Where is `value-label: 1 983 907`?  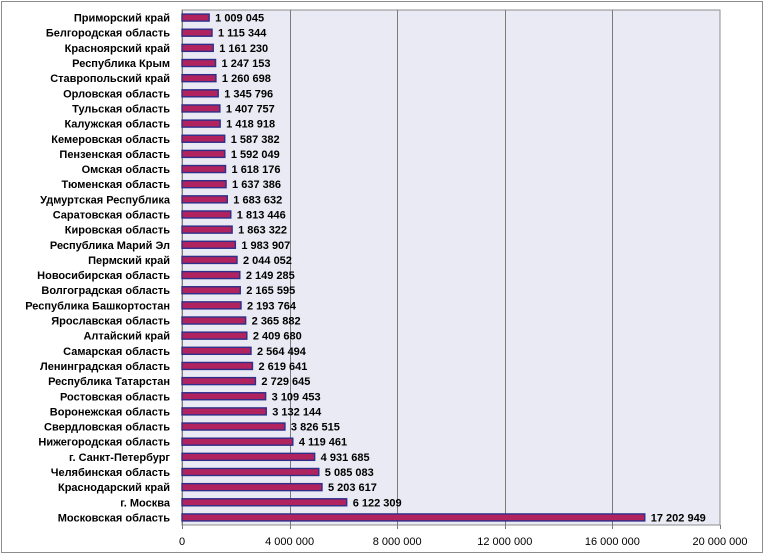 value-label: 1 983 907 is located at coordinates (265, 246).